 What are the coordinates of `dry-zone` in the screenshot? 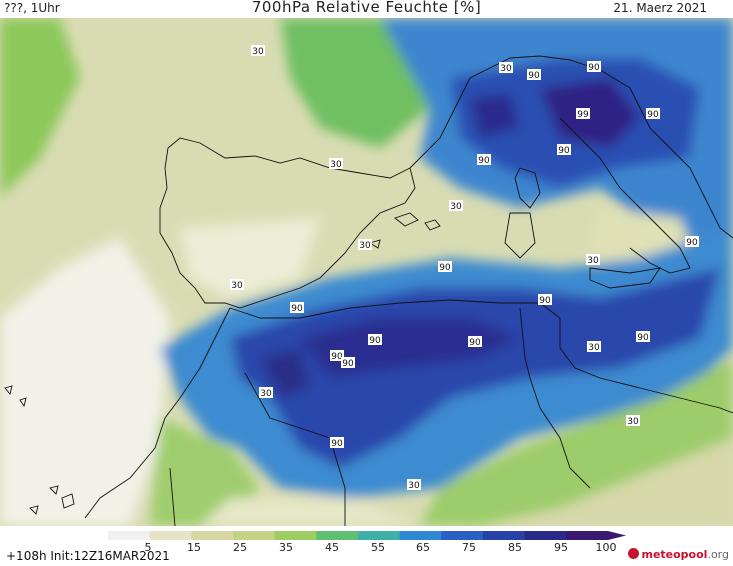 It's located at (85, 382).